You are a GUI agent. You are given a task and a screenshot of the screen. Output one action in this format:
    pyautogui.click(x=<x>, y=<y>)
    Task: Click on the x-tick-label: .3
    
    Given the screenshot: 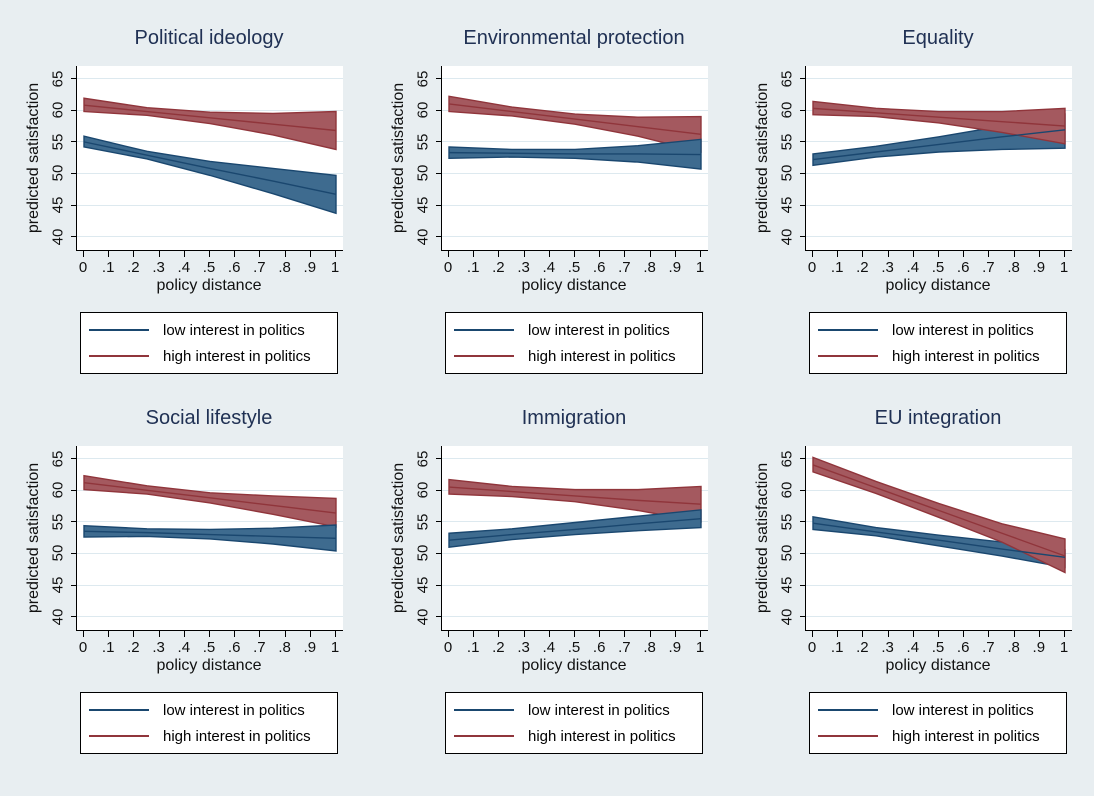 What is the action you would take?
    pyautogui.click(x=887, y=647)
    